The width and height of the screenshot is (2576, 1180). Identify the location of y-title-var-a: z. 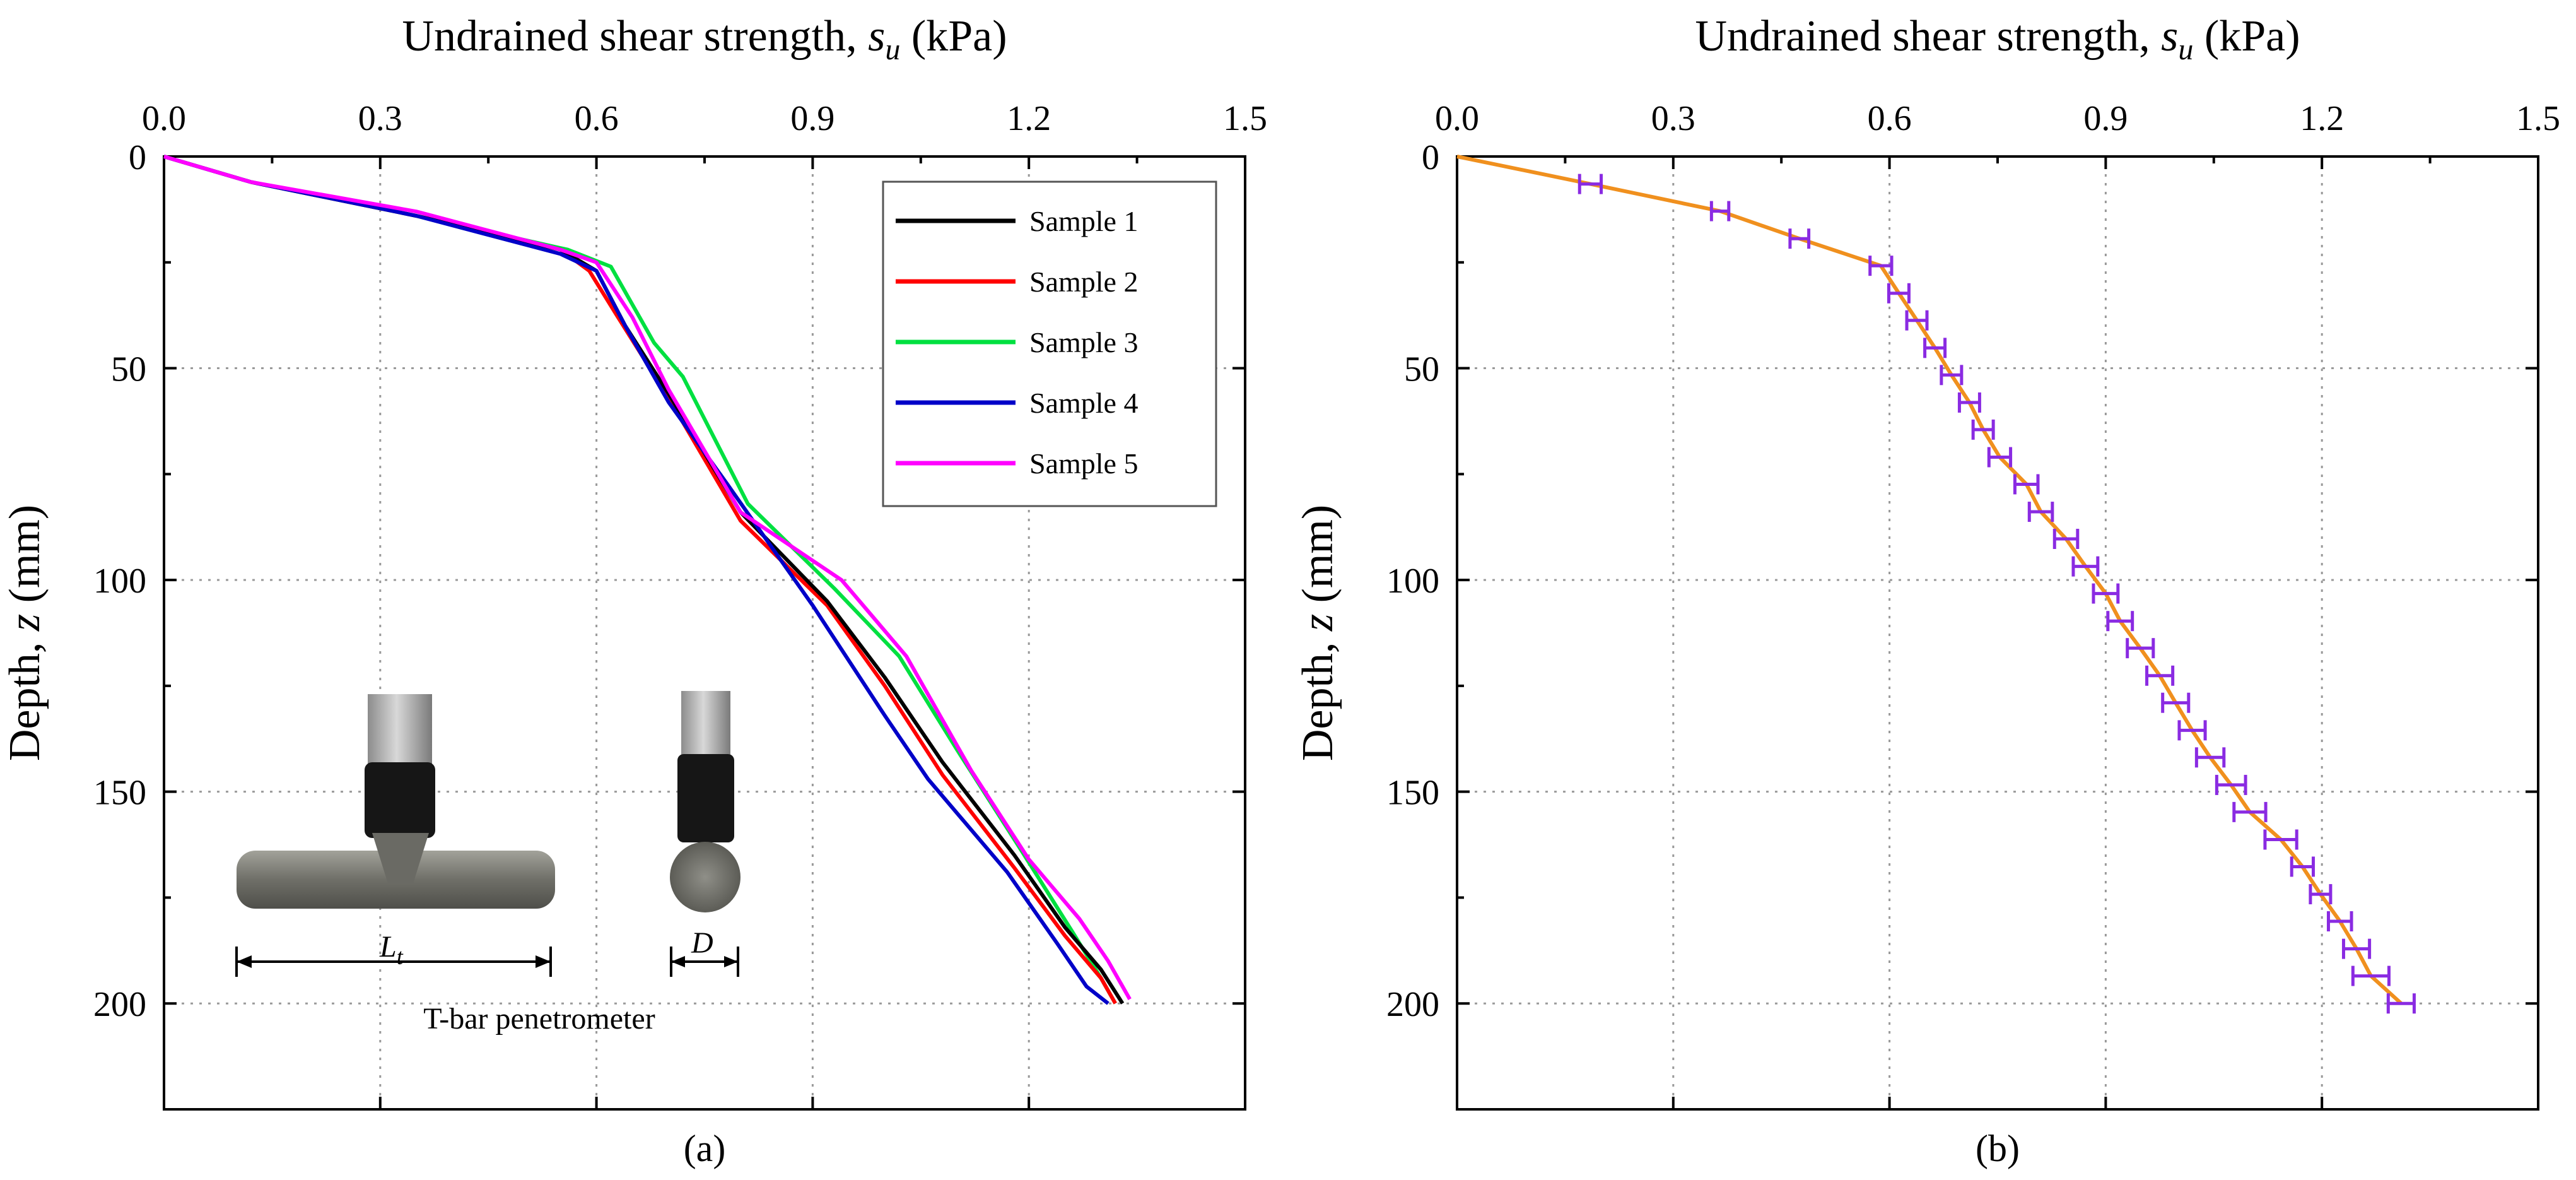
(25, 623).